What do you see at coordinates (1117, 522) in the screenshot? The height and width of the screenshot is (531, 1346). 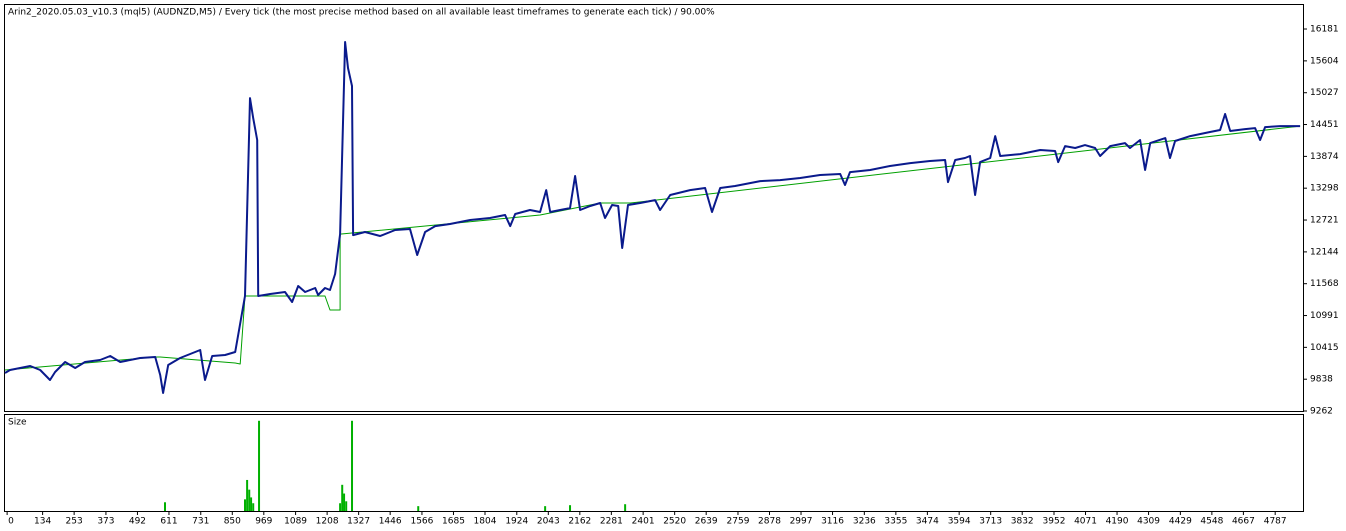 I see `x-tick-label: 4190` at bounding box center [1117, 522].